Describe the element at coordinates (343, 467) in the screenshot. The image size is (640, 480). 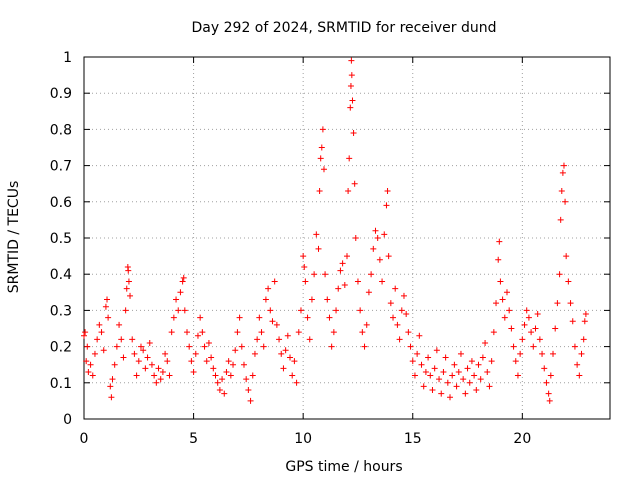
I see `x-axis-label: GPS time / hours` at that location.